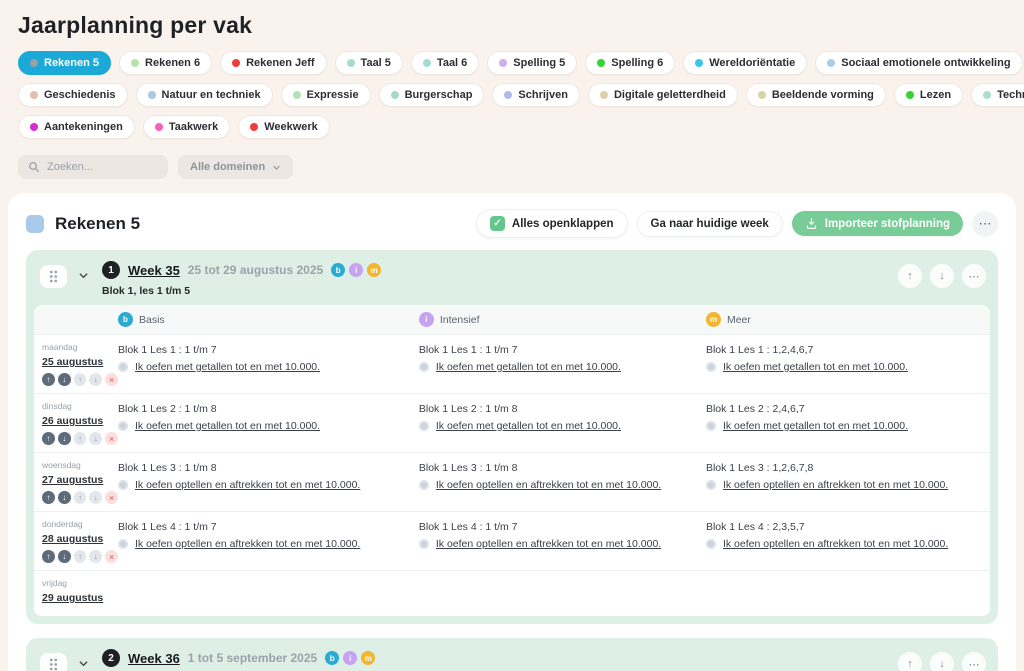 This screenshot has height=671, width=1024. What do you see at coordinates (426, 319) in the screenshot?
I see `intensief-badge: i` at bounding box center [426, 319].